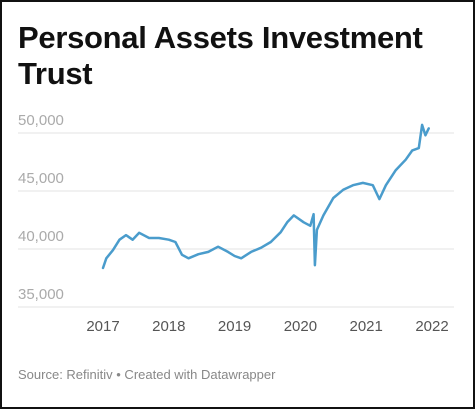 This screenshot has height=409, width=475. What do you see at coordinates (366, 326) in the screenshot?
I see `x-tick-label: 2021` at bounding box center [366, 326].